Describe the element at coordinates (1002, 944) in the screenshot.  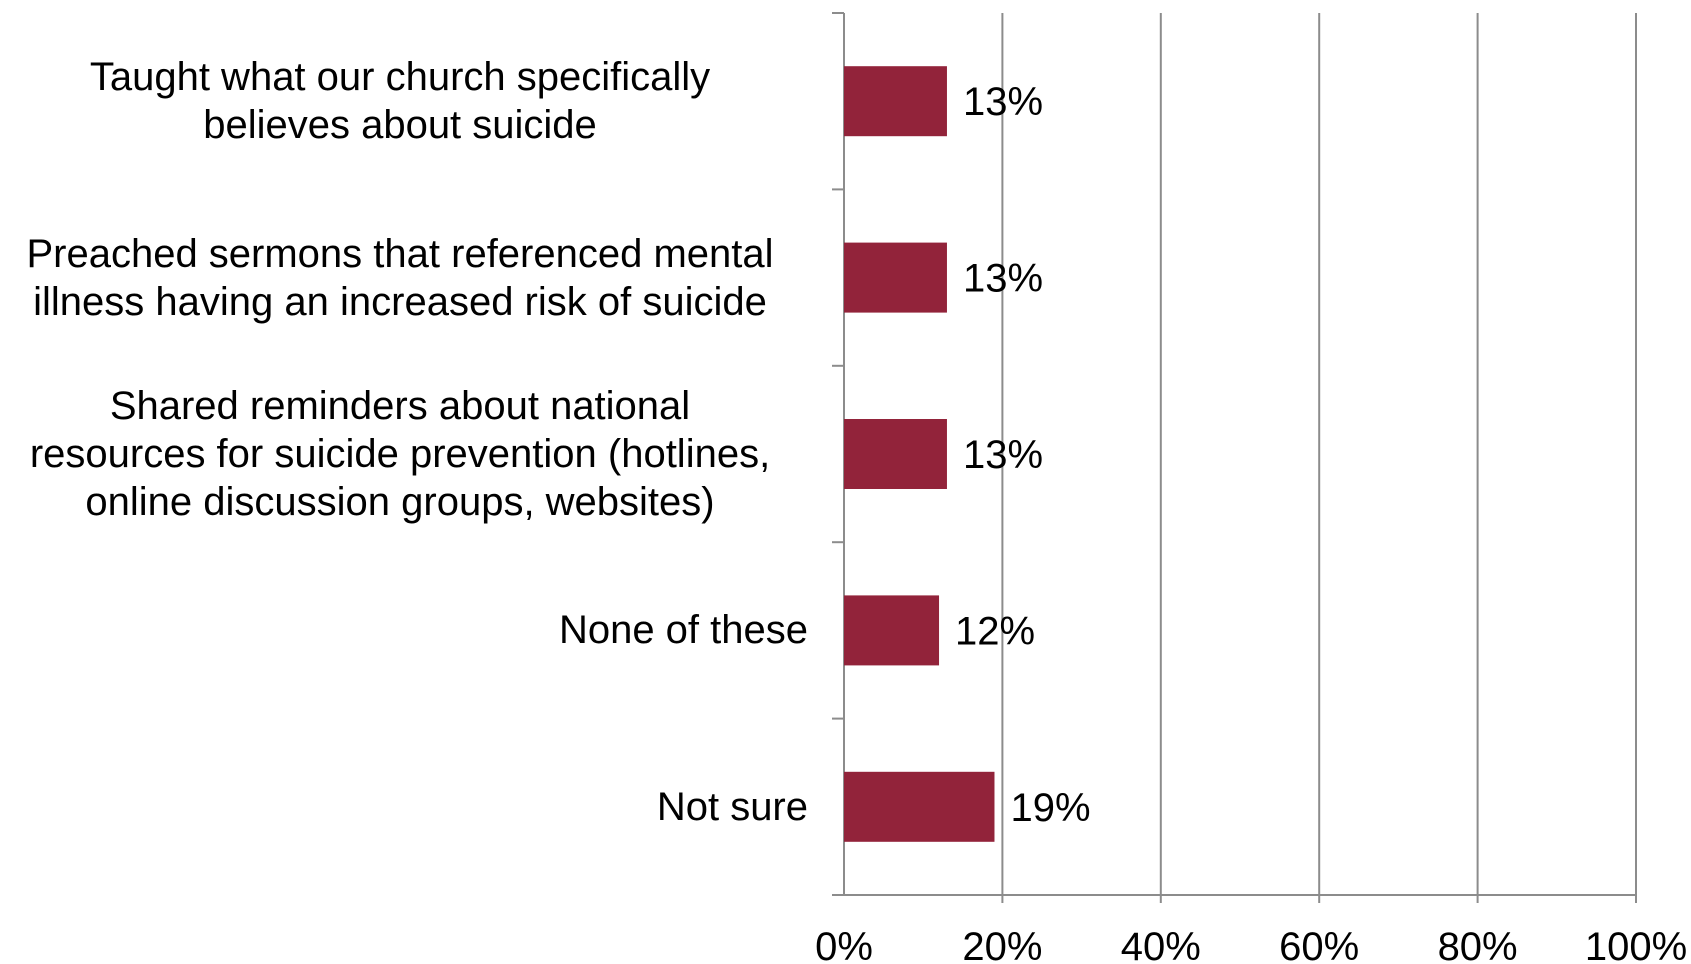
I see `x-tick-label-20: 20%` at that location.